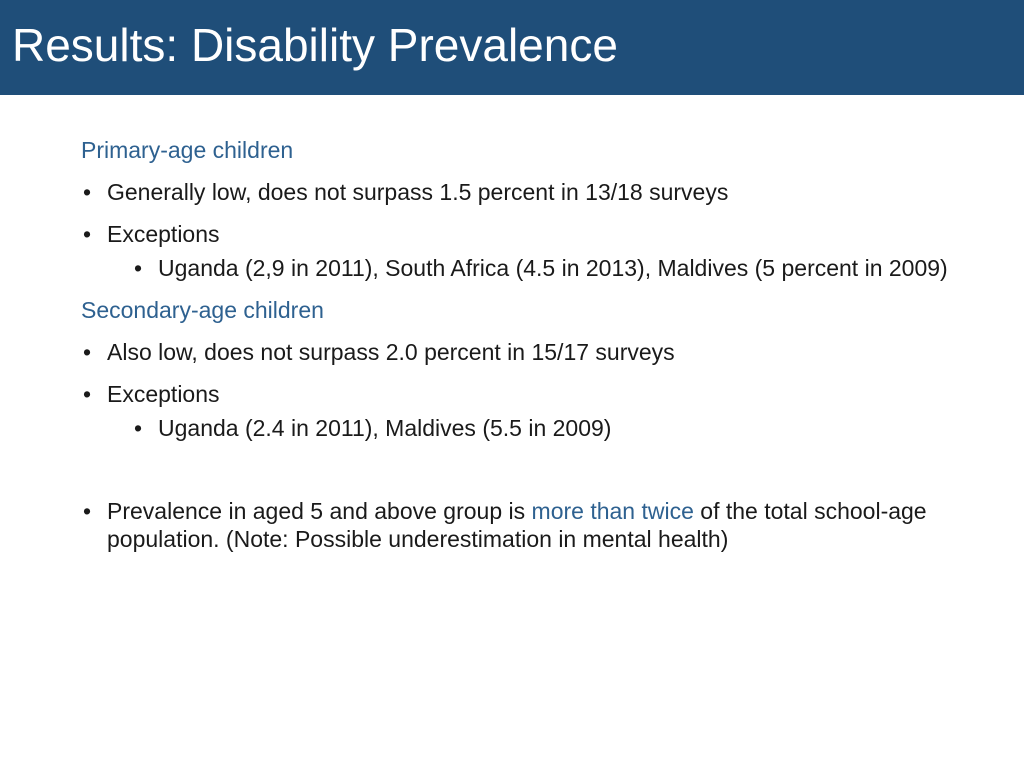 The width and height of the screenshot is (1024, 768). I want to click on primary-bullet-exceptions: Exceptions, so click(521, 234).